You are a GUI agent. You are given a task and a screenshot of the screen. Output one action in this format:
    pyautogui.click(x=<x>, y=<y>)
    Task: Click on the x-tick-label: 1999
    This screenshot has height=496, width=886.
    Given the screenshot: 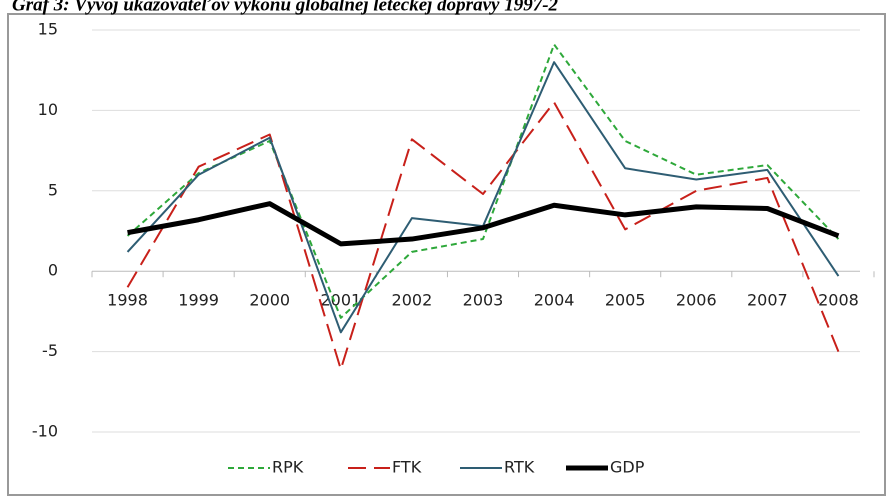 What is the action you would take?
    pyautogui.click(x=198, y=300)
    